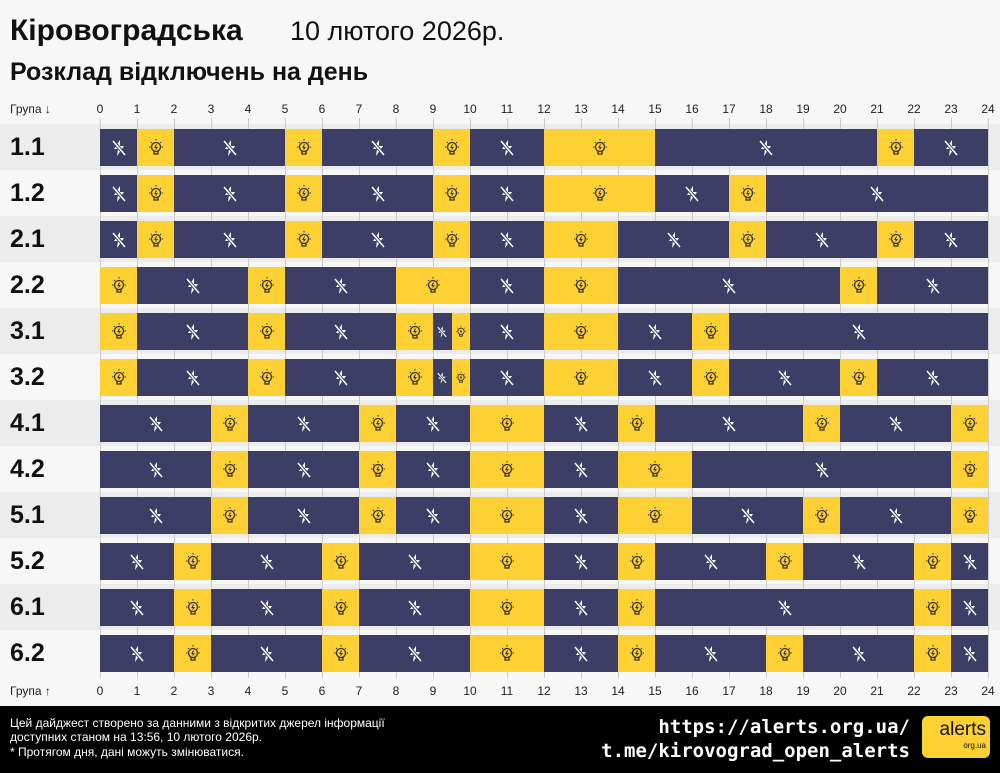  What do you see at coordinates (359, 109) in the screenshot?
I see `hour-tick-top: 7` at bounding box center [359, 109].